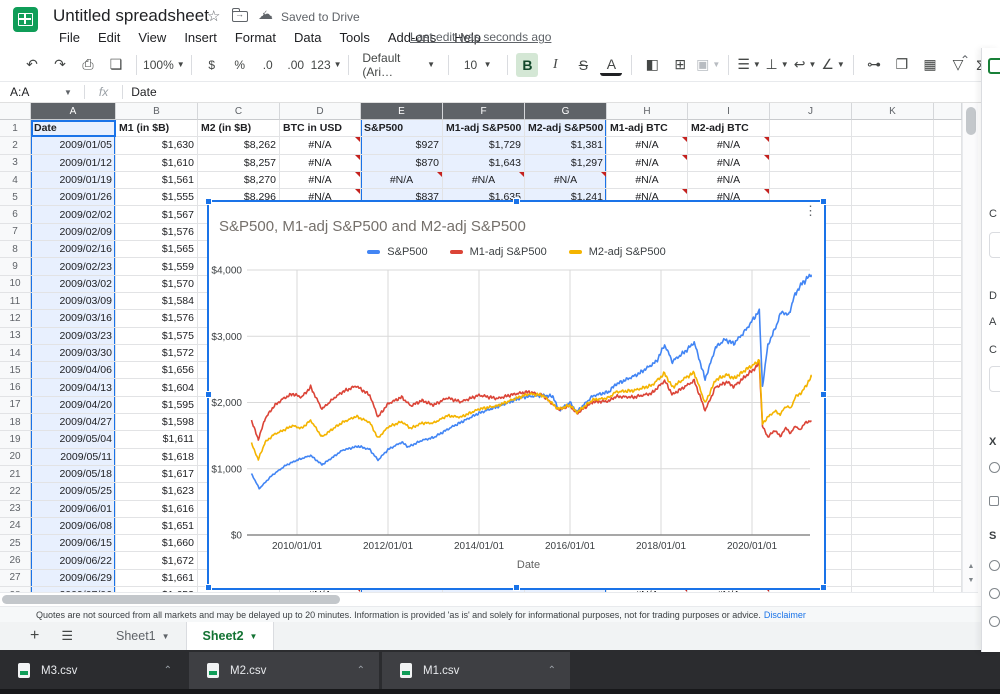  I want to click on cell-D4: #N/A, so click(320, 180).